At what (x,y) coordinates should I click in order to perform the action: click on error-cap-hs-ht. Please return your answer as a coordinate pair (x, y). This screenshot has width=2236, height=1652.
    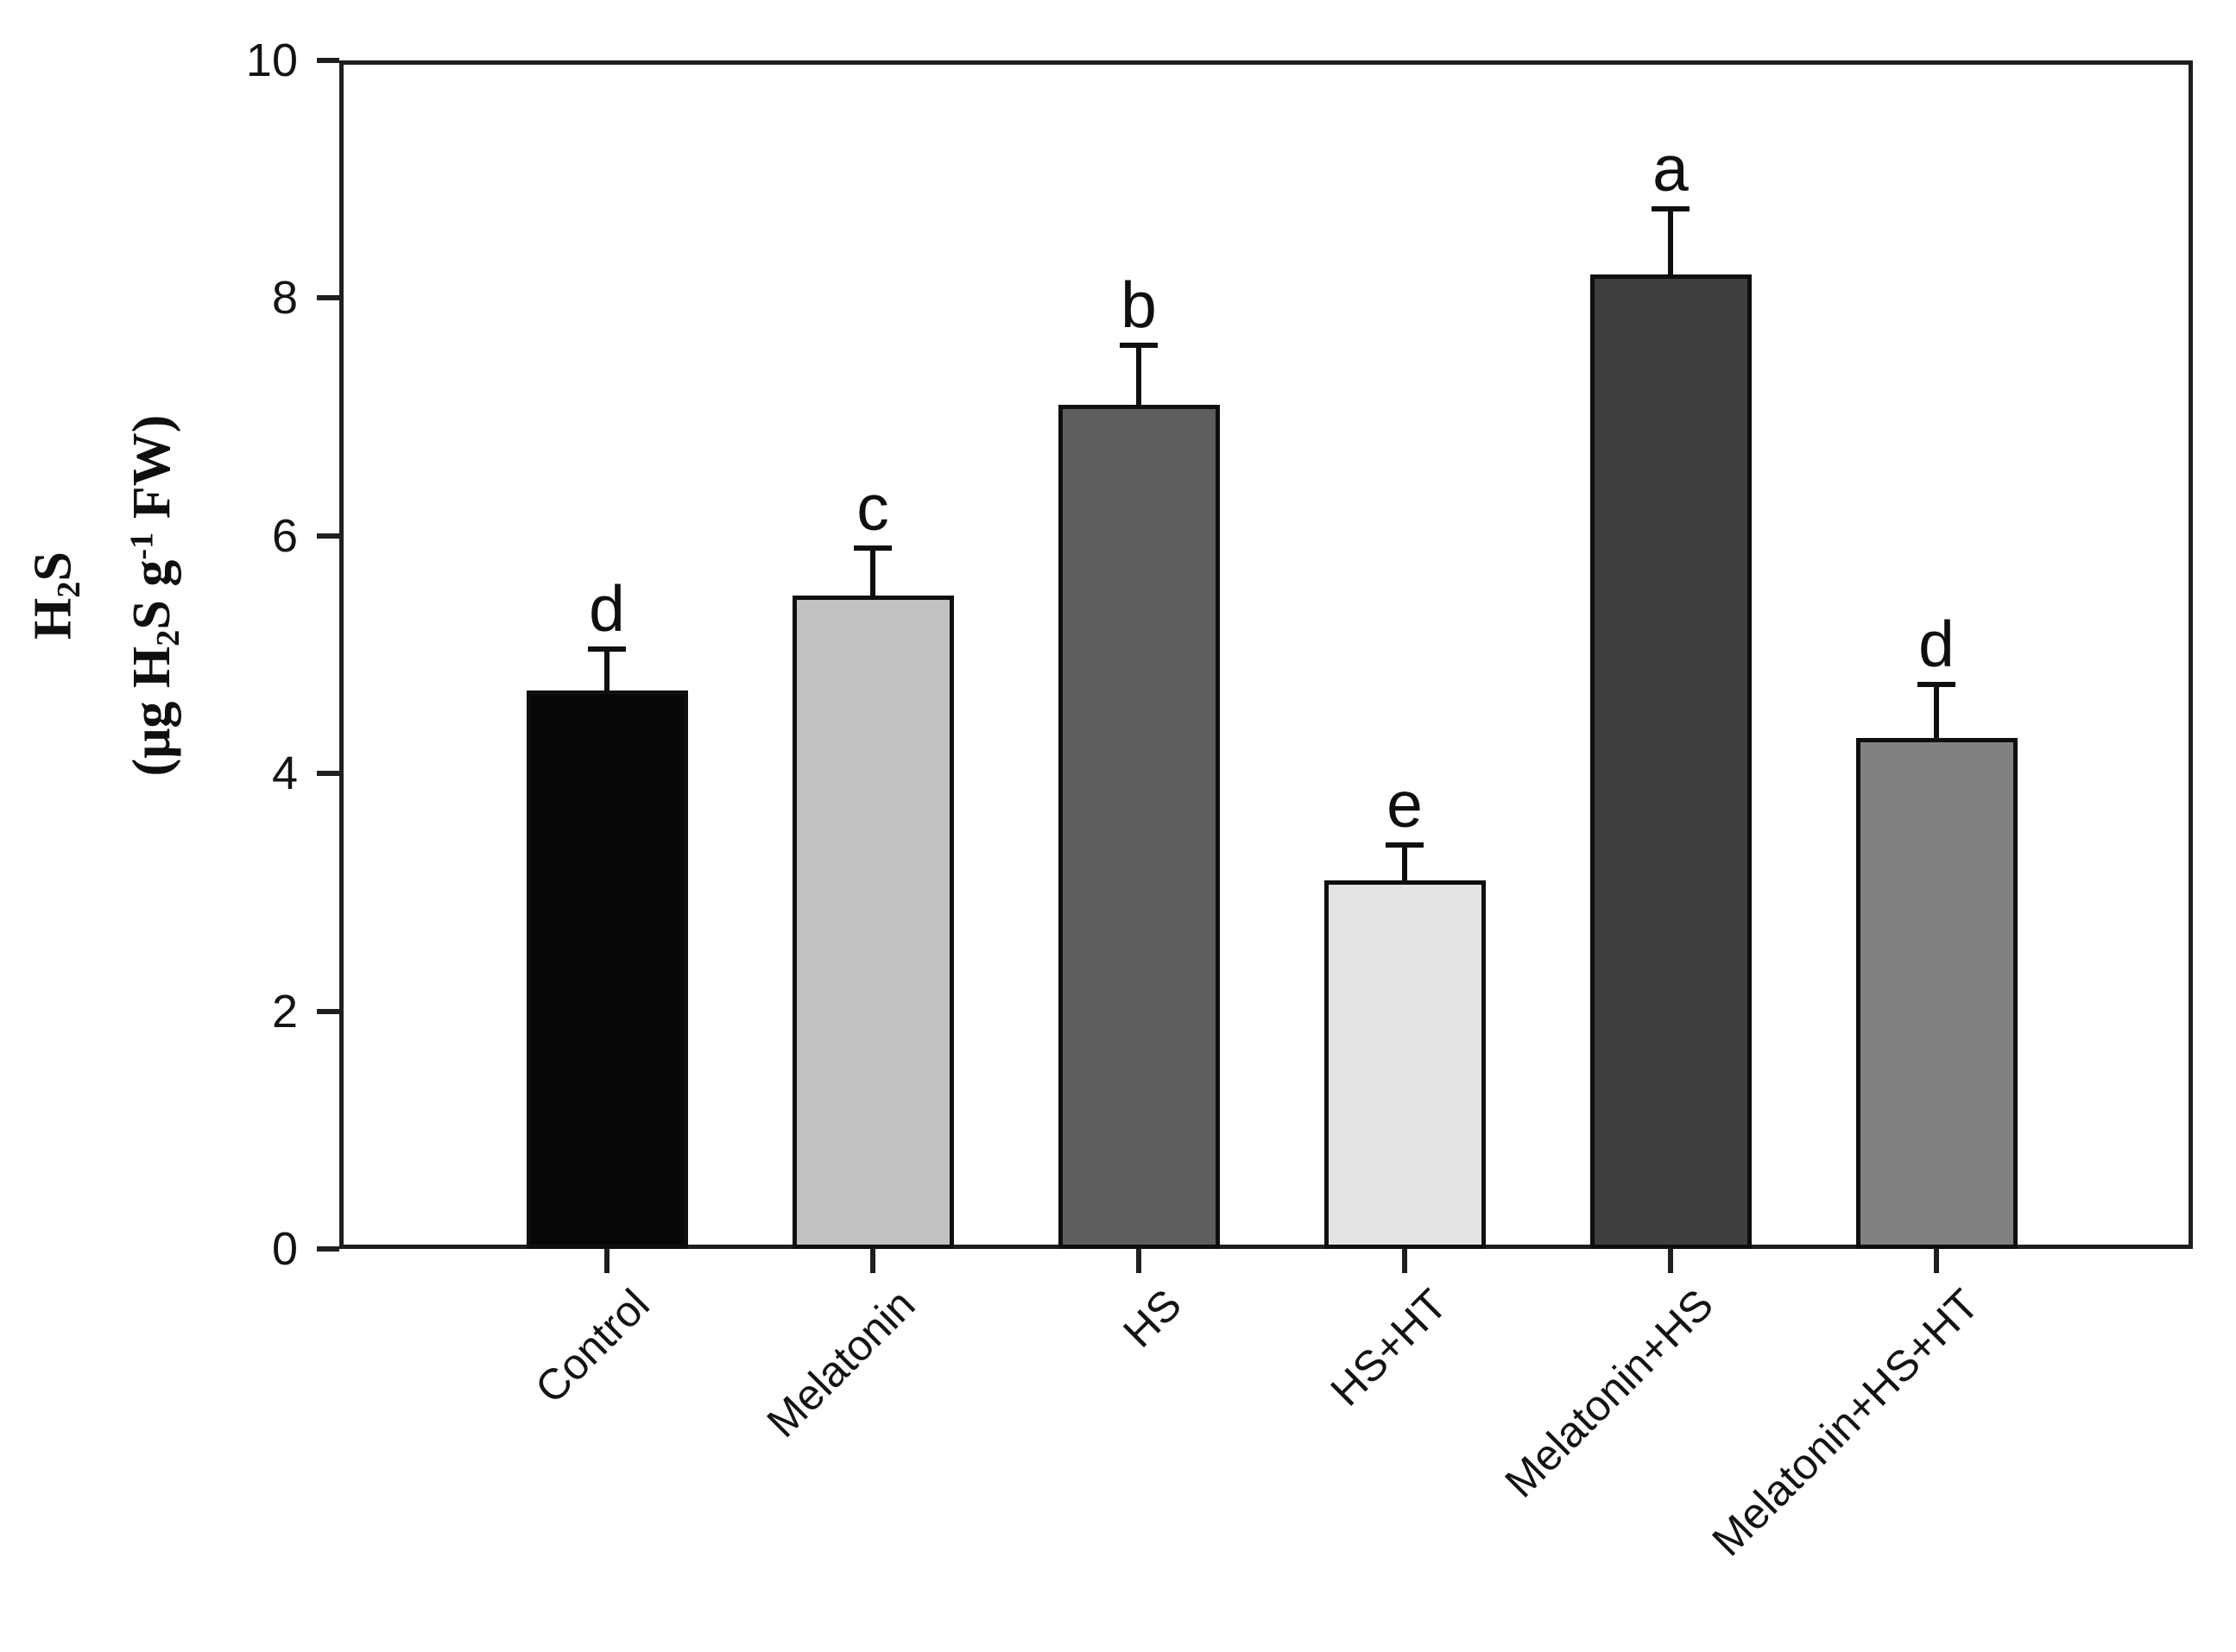
    Looking at the image, I should click on (1405, 845).